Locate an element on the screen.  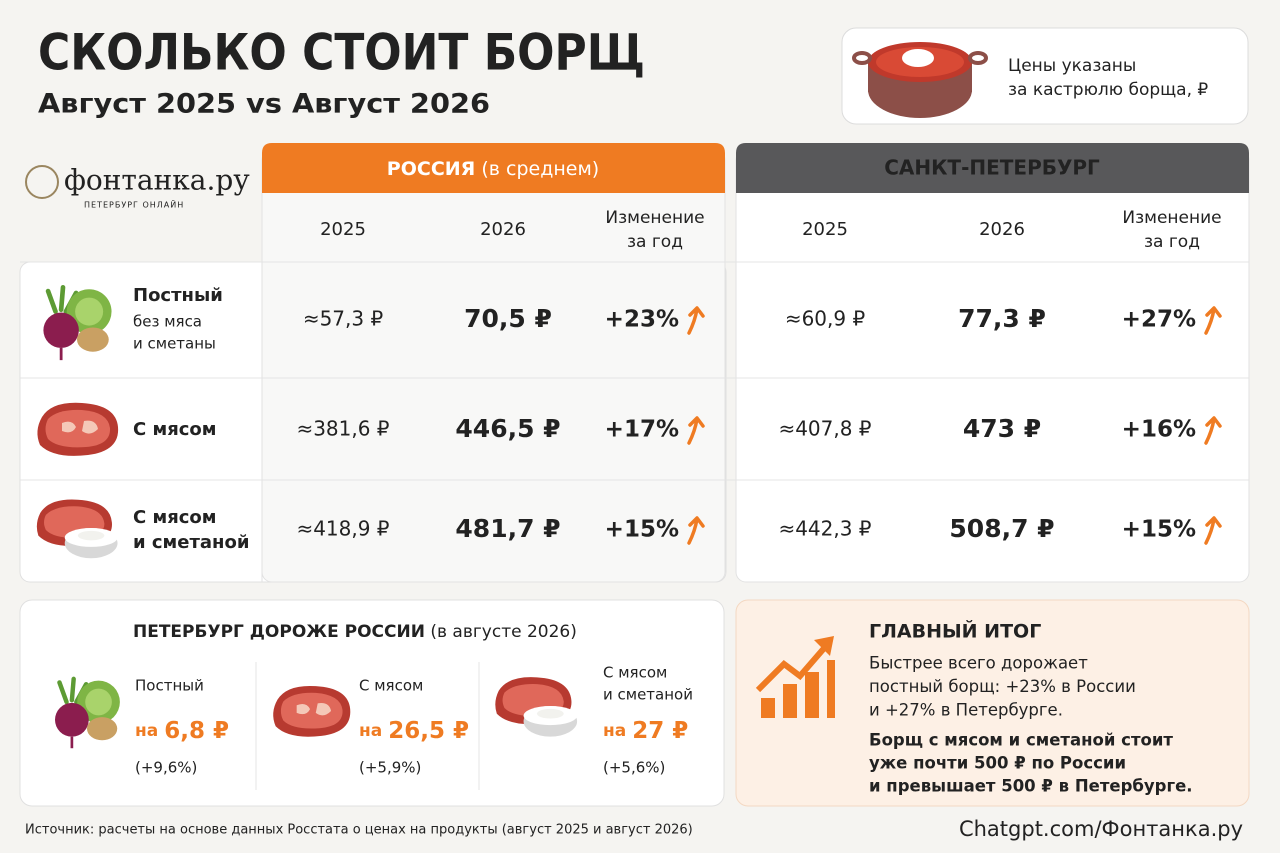
title: СКОЛЬКО СТОИТ БОРЩ is located at coordinates (341, 53).